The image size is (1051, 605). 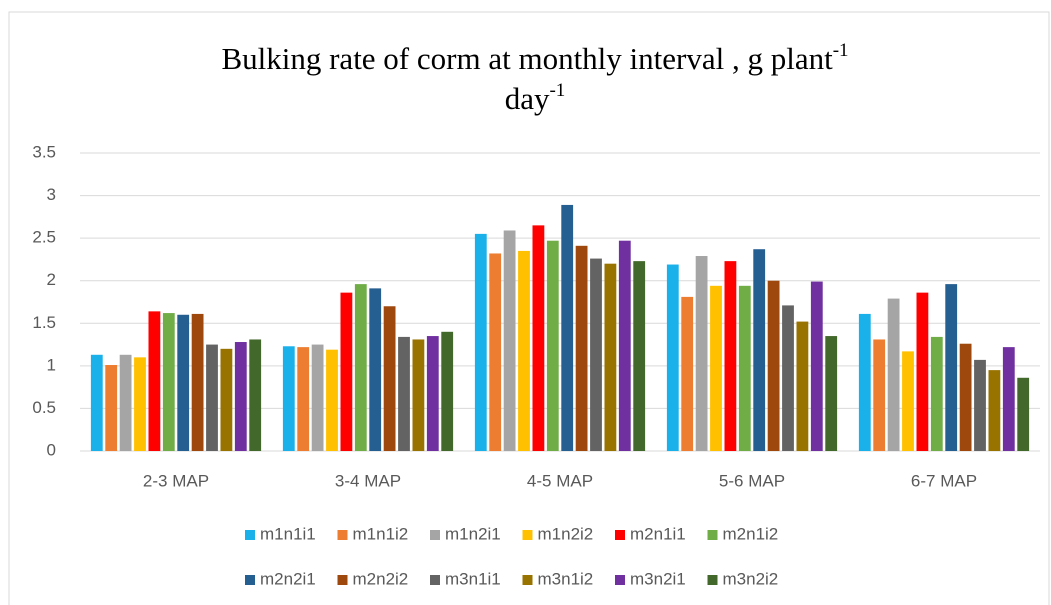 What do you see at coordinates (566, 578) in the screenshot?
I see `legend-label: m3n1i2` at bounding box center [566, 578].